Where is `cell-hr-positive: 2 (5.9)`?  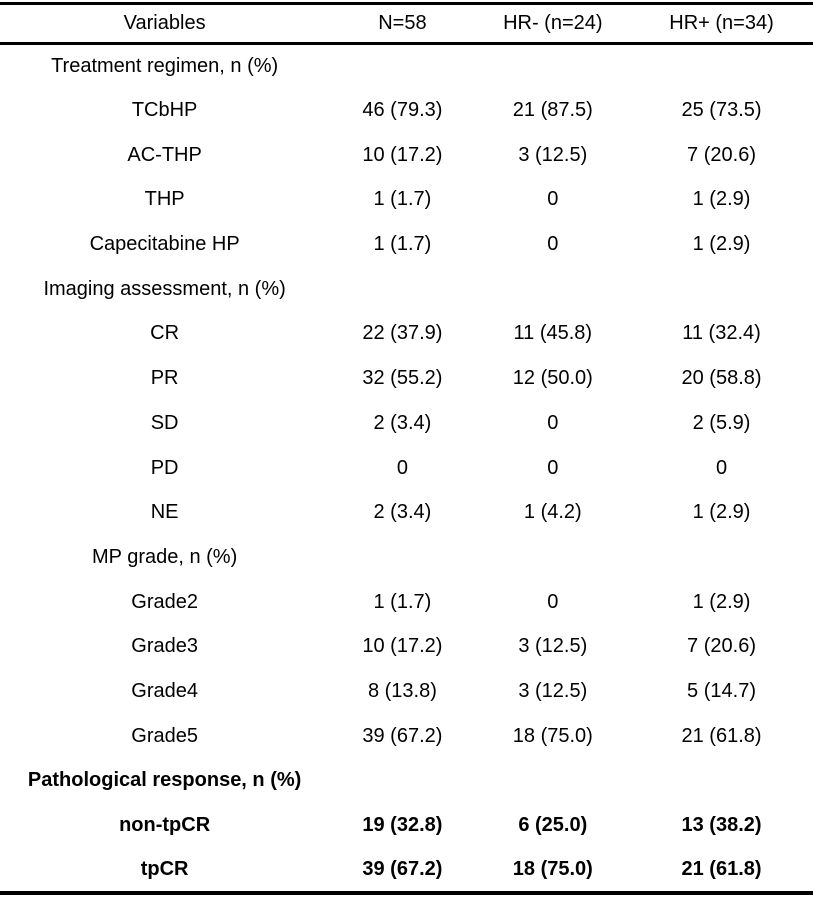
cell-hr-positive: 2 (5.9) is located at coordinates (721, 422).